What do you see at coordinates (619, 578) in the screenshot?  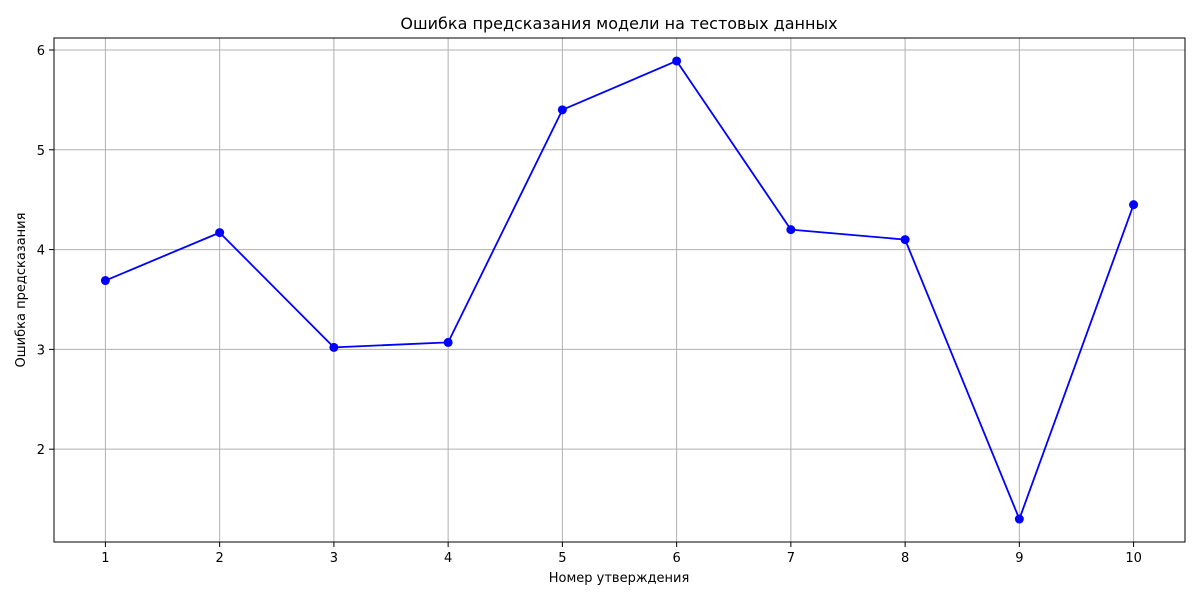 I see `x-axis-label: Номер утверждения` at bounding box center [619, 578].